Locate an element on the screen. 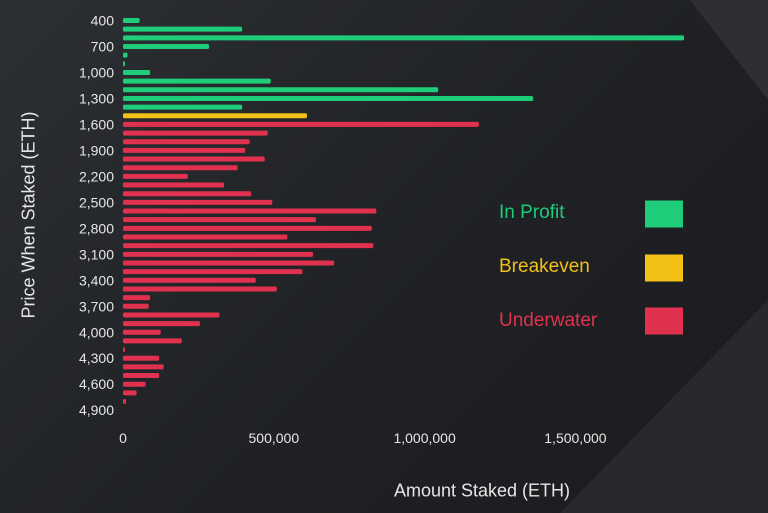 This screenshot has width=768, height=513. legend-label-profit: In Profit is located at coordinates (532, 212).